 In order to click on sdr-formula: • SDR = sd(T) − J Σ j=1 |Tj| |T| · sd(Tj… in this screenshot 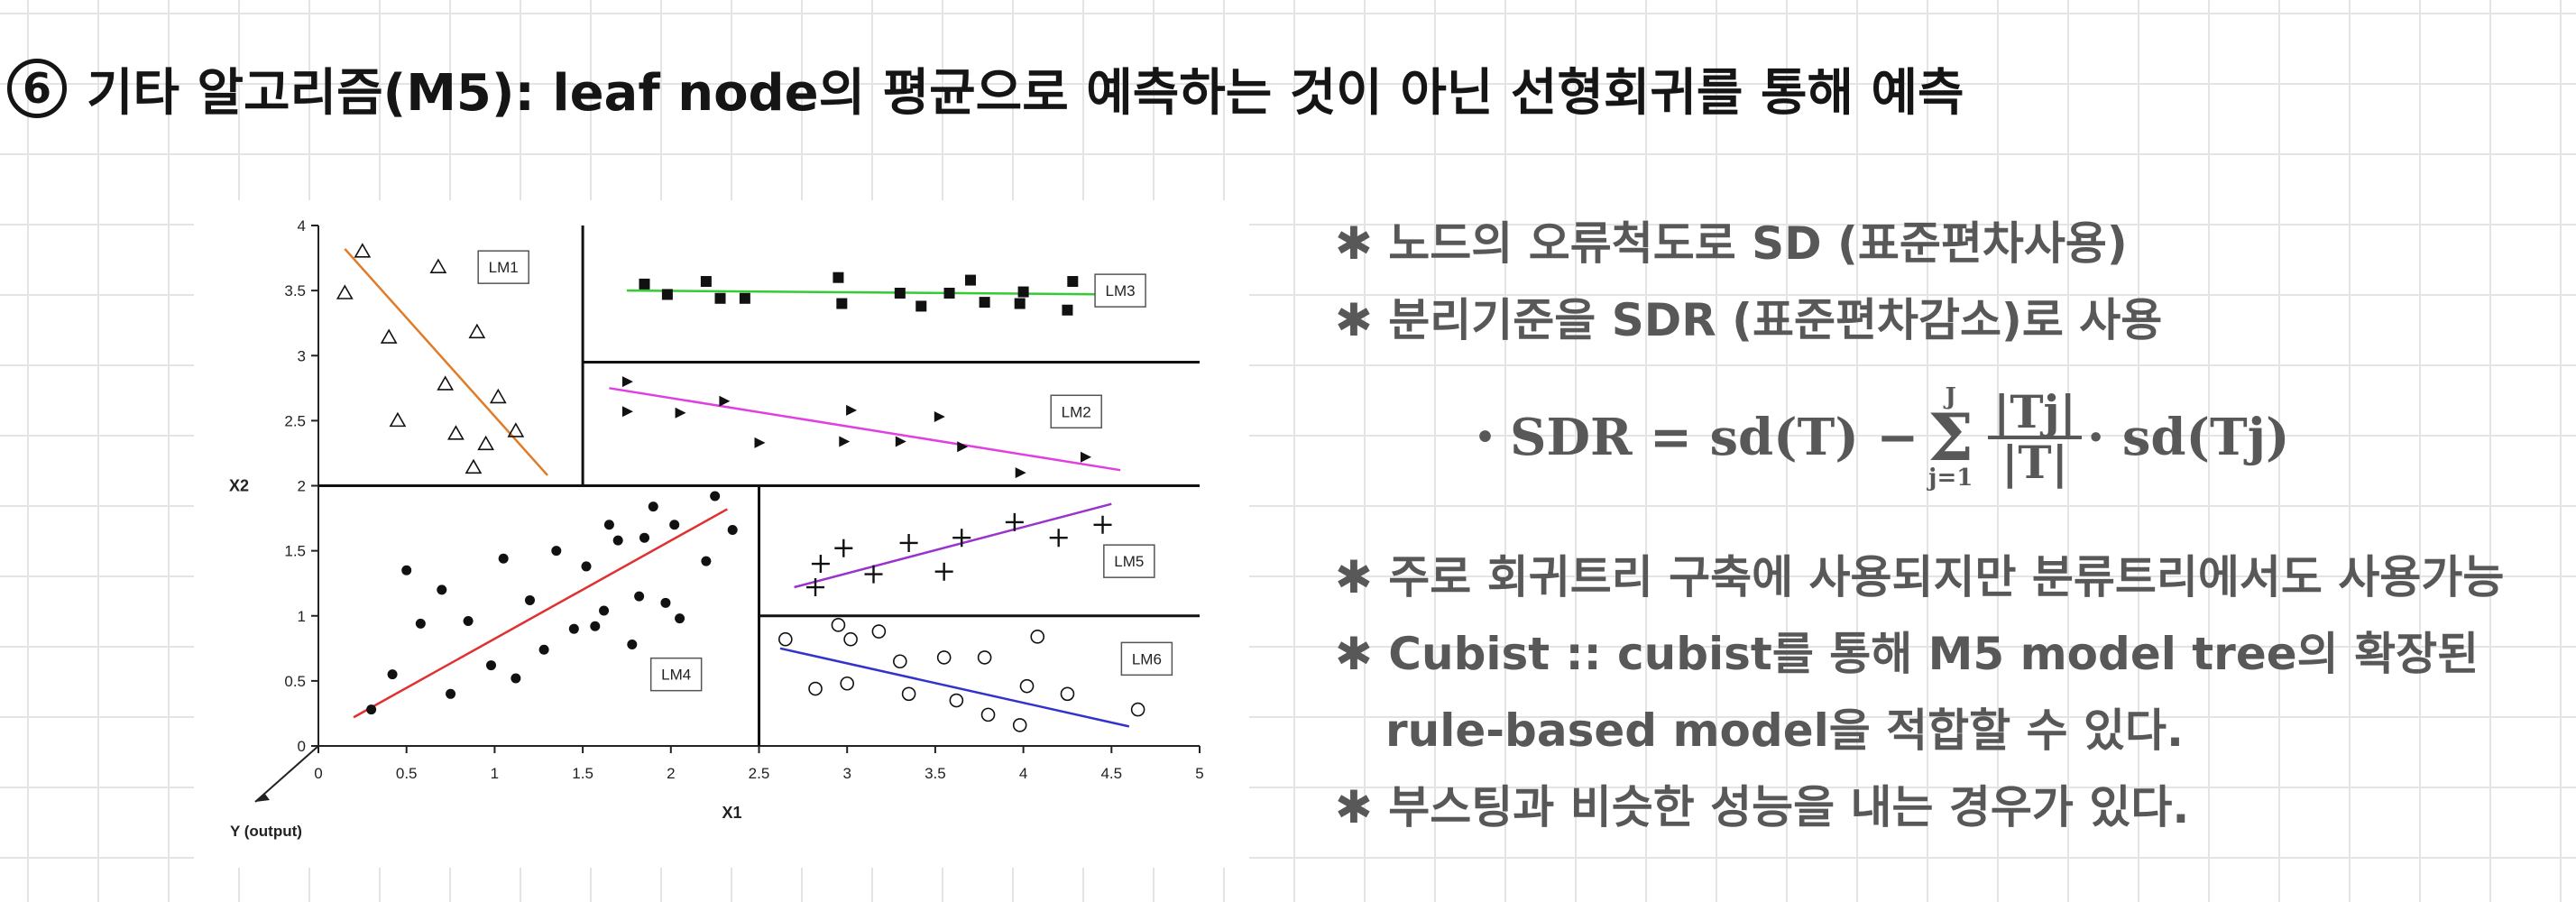, I will do `click(1882, 437)`.